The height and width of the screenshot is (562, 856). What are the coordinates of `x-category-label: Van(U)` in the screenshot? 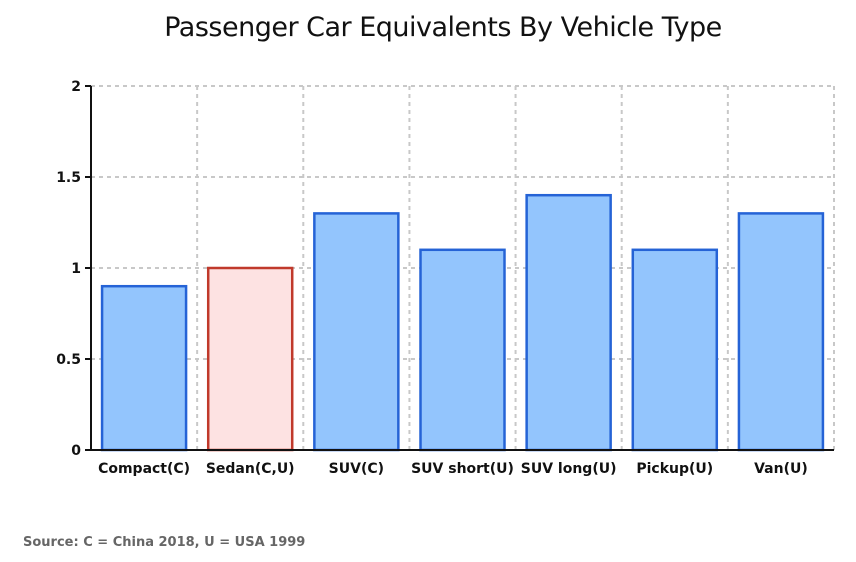 It's located at (781, 469).